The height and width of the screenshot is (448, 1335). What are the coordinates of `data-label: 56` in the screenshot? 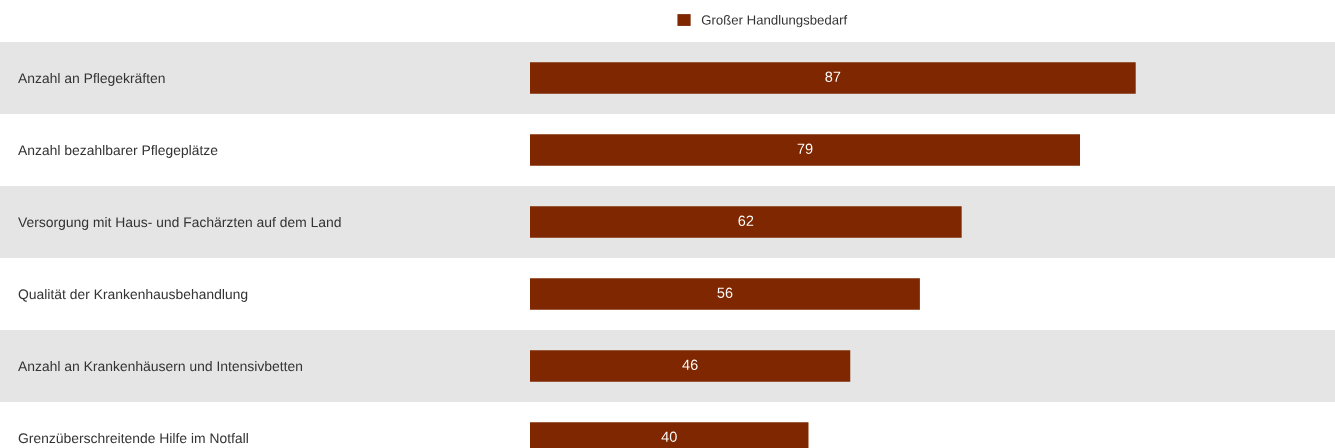 It's located at (725, 292).